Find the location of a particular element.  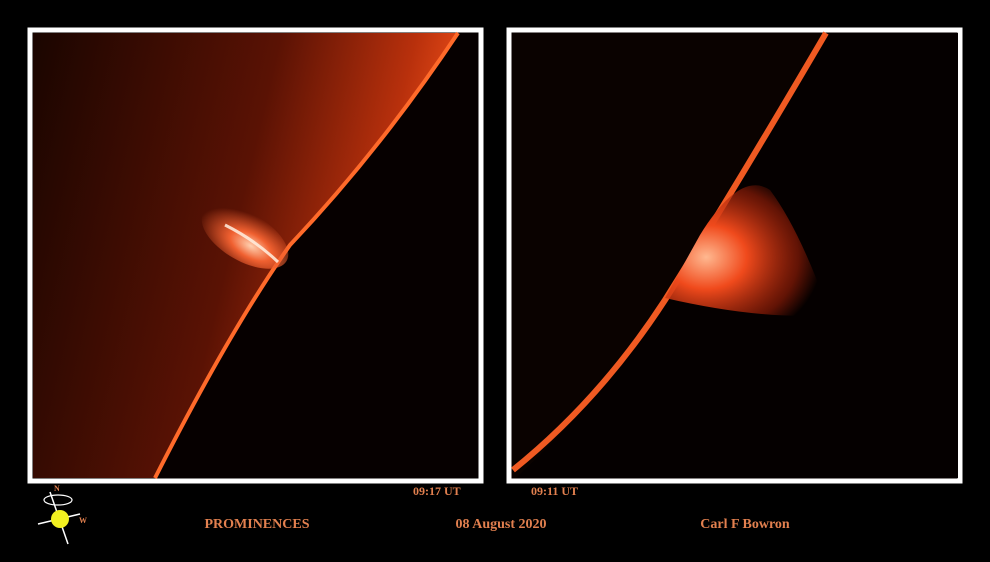

compass-w: W is located at coordinates (83, 520).